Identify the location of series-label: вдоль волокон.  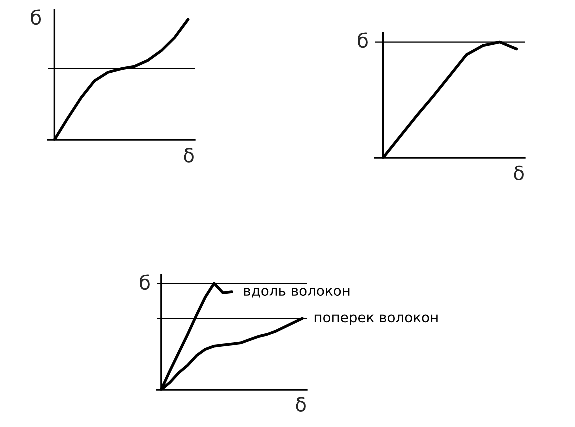
(297, 293).